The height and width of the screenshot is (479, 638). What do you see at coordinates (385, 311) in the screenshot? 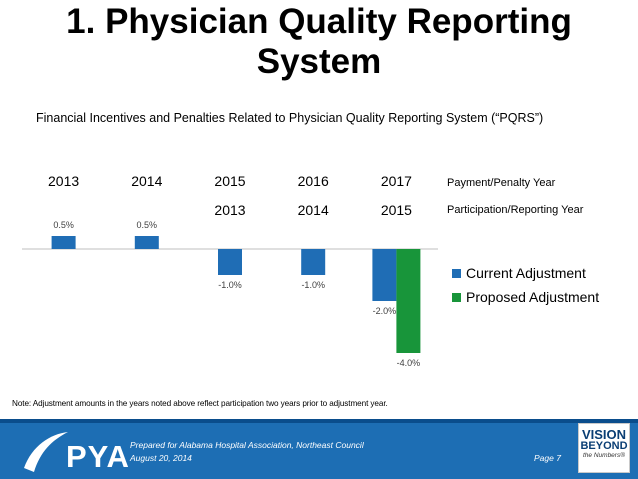
I see `data-label: -2.0%` at bounding box center [385, 311].